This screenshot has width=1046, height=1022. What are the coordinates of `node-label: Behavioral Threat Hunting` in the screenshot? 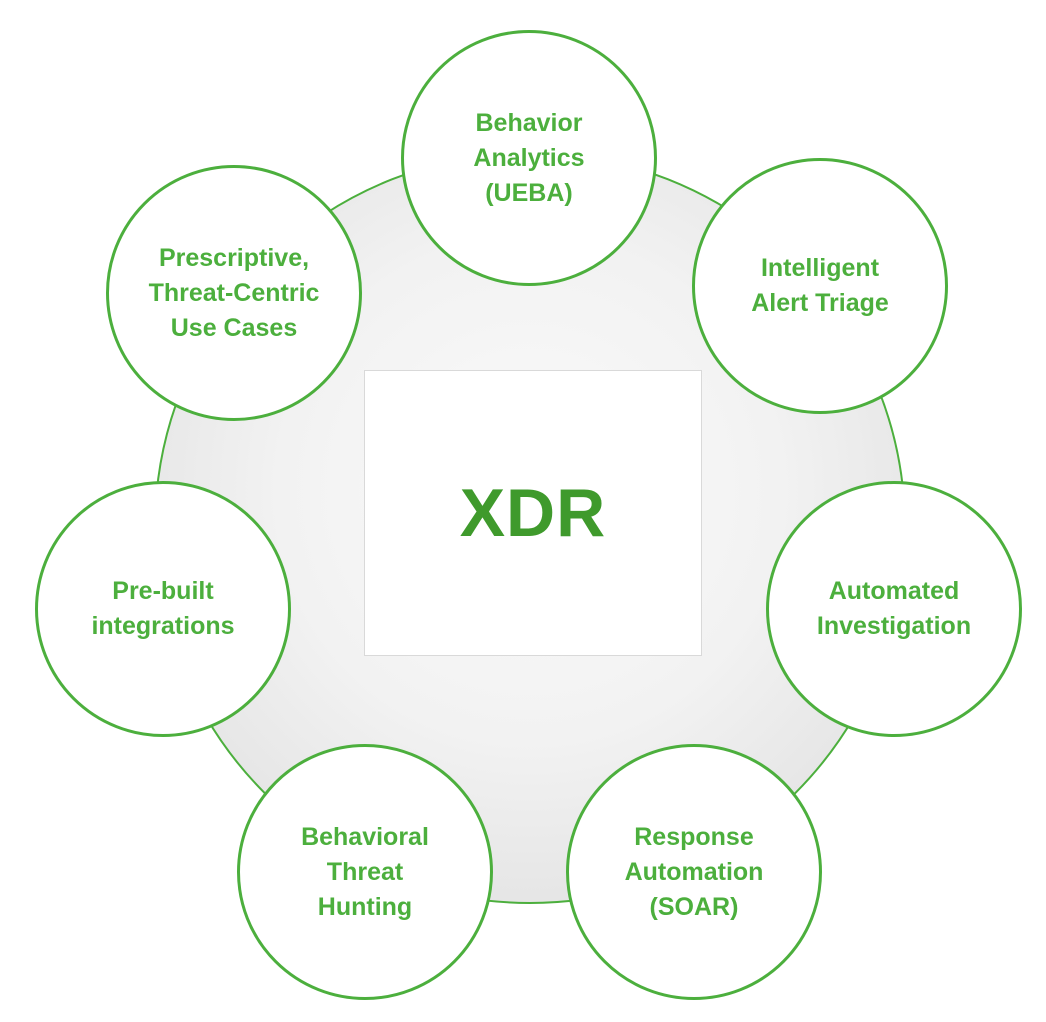 It's located at (365, 871).